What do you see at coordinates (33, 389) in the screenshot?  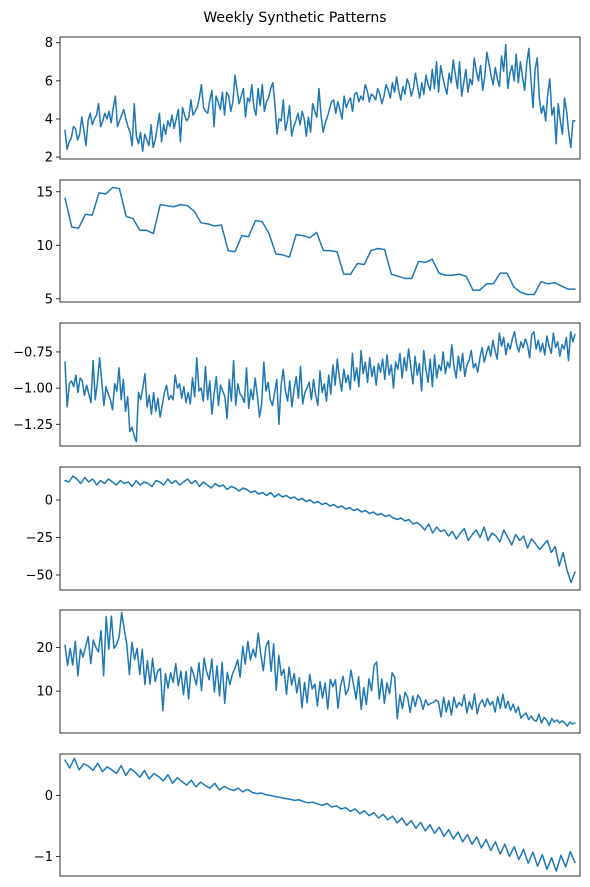 I see `y-tick-label-3-2: −1.00` at bounding box center [33, 389].